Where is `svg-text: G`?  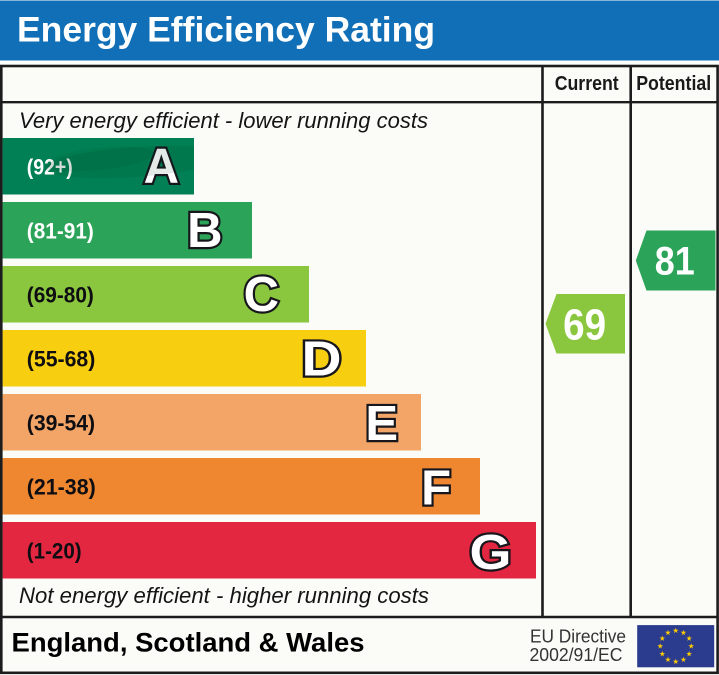
svg-text: G is located at coordinates (491, 553).